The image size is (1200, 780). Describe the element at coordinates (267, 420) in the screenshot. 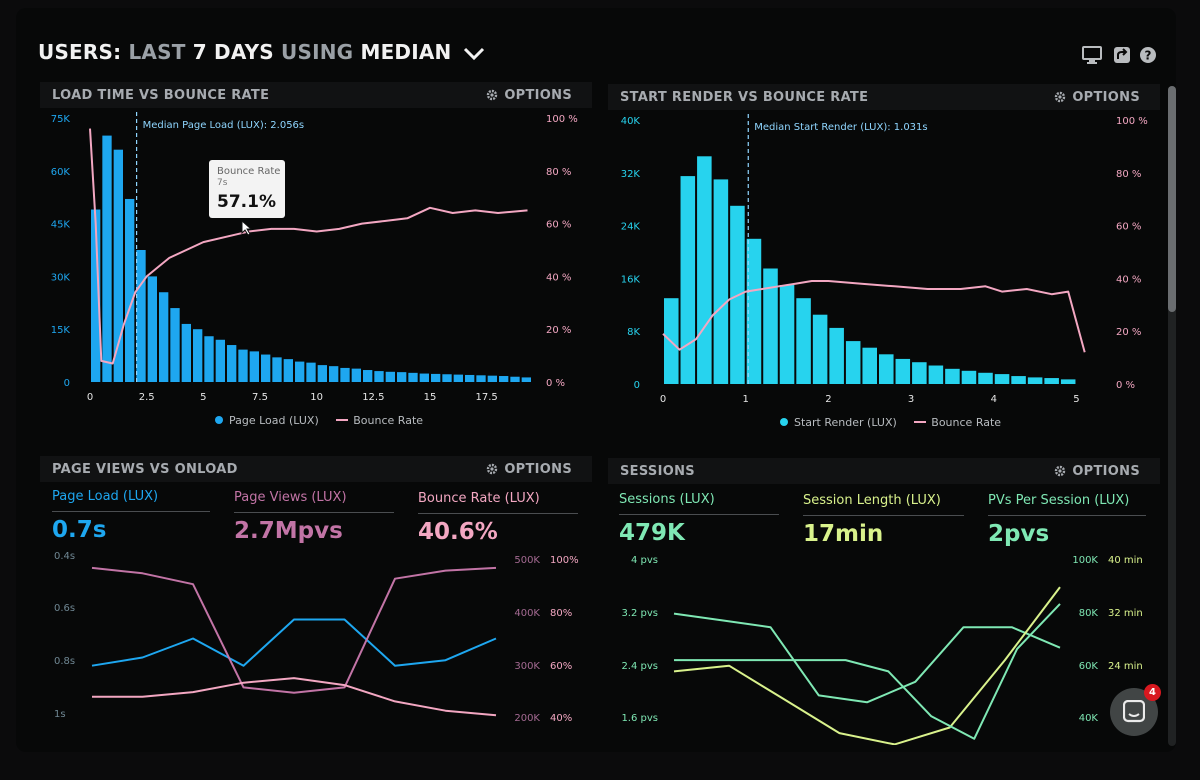

I see `legend-item: Page Load (LUX)` at that location.